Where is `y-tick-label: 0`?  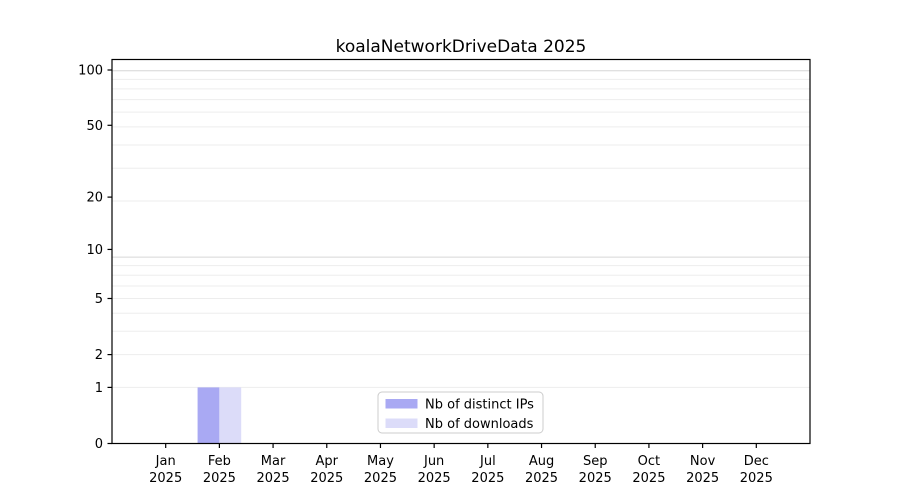
y-tick-label: 0 is located at coordinates (99, 444).